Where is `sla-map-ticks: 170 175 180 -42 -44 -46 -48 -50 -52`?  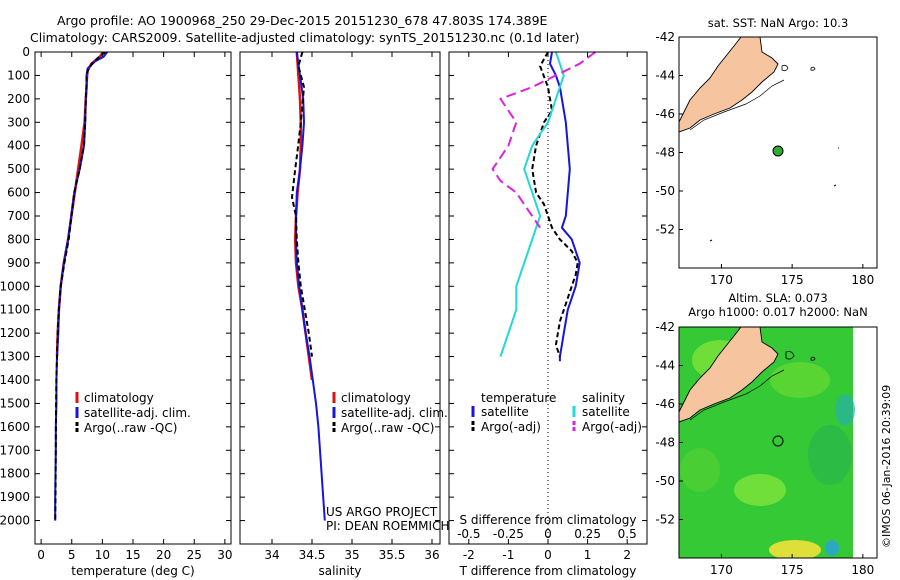
sla-map-ticks: 170 175 180 -42 -44 -46 -48 -50 -52 is located at coordinates (764, 448).